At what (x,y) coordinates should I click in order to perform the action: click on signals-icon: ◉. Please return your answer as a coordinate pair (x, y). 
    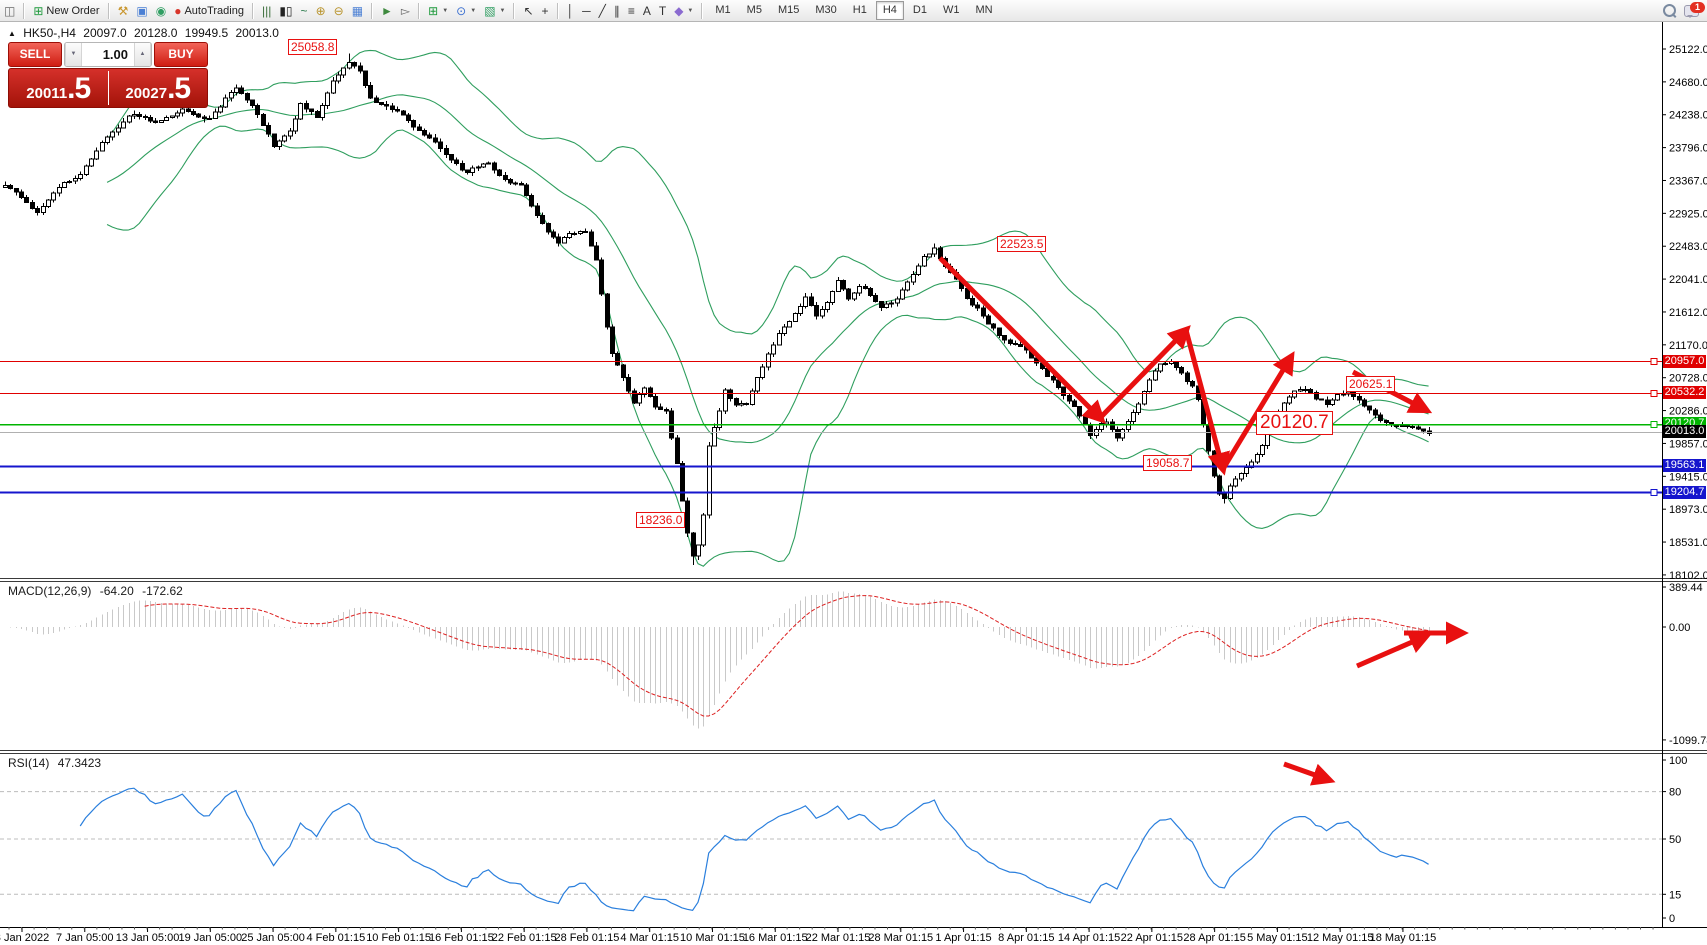
    Looking at the image, I should click on (161, 10).